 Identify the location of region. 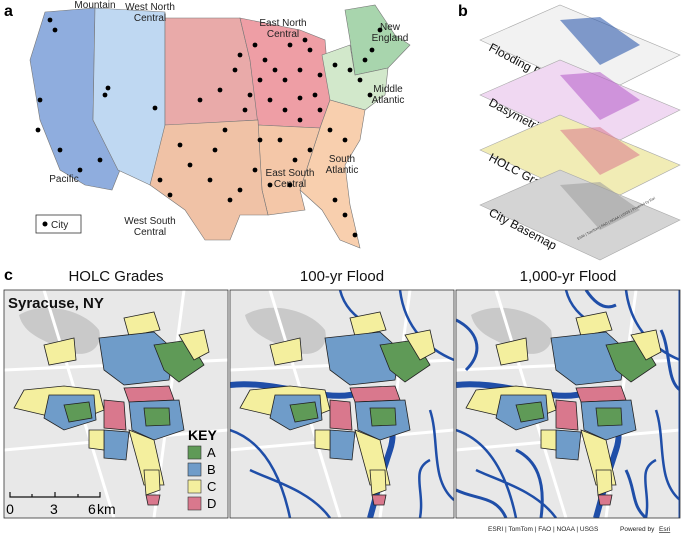
(377, 40).